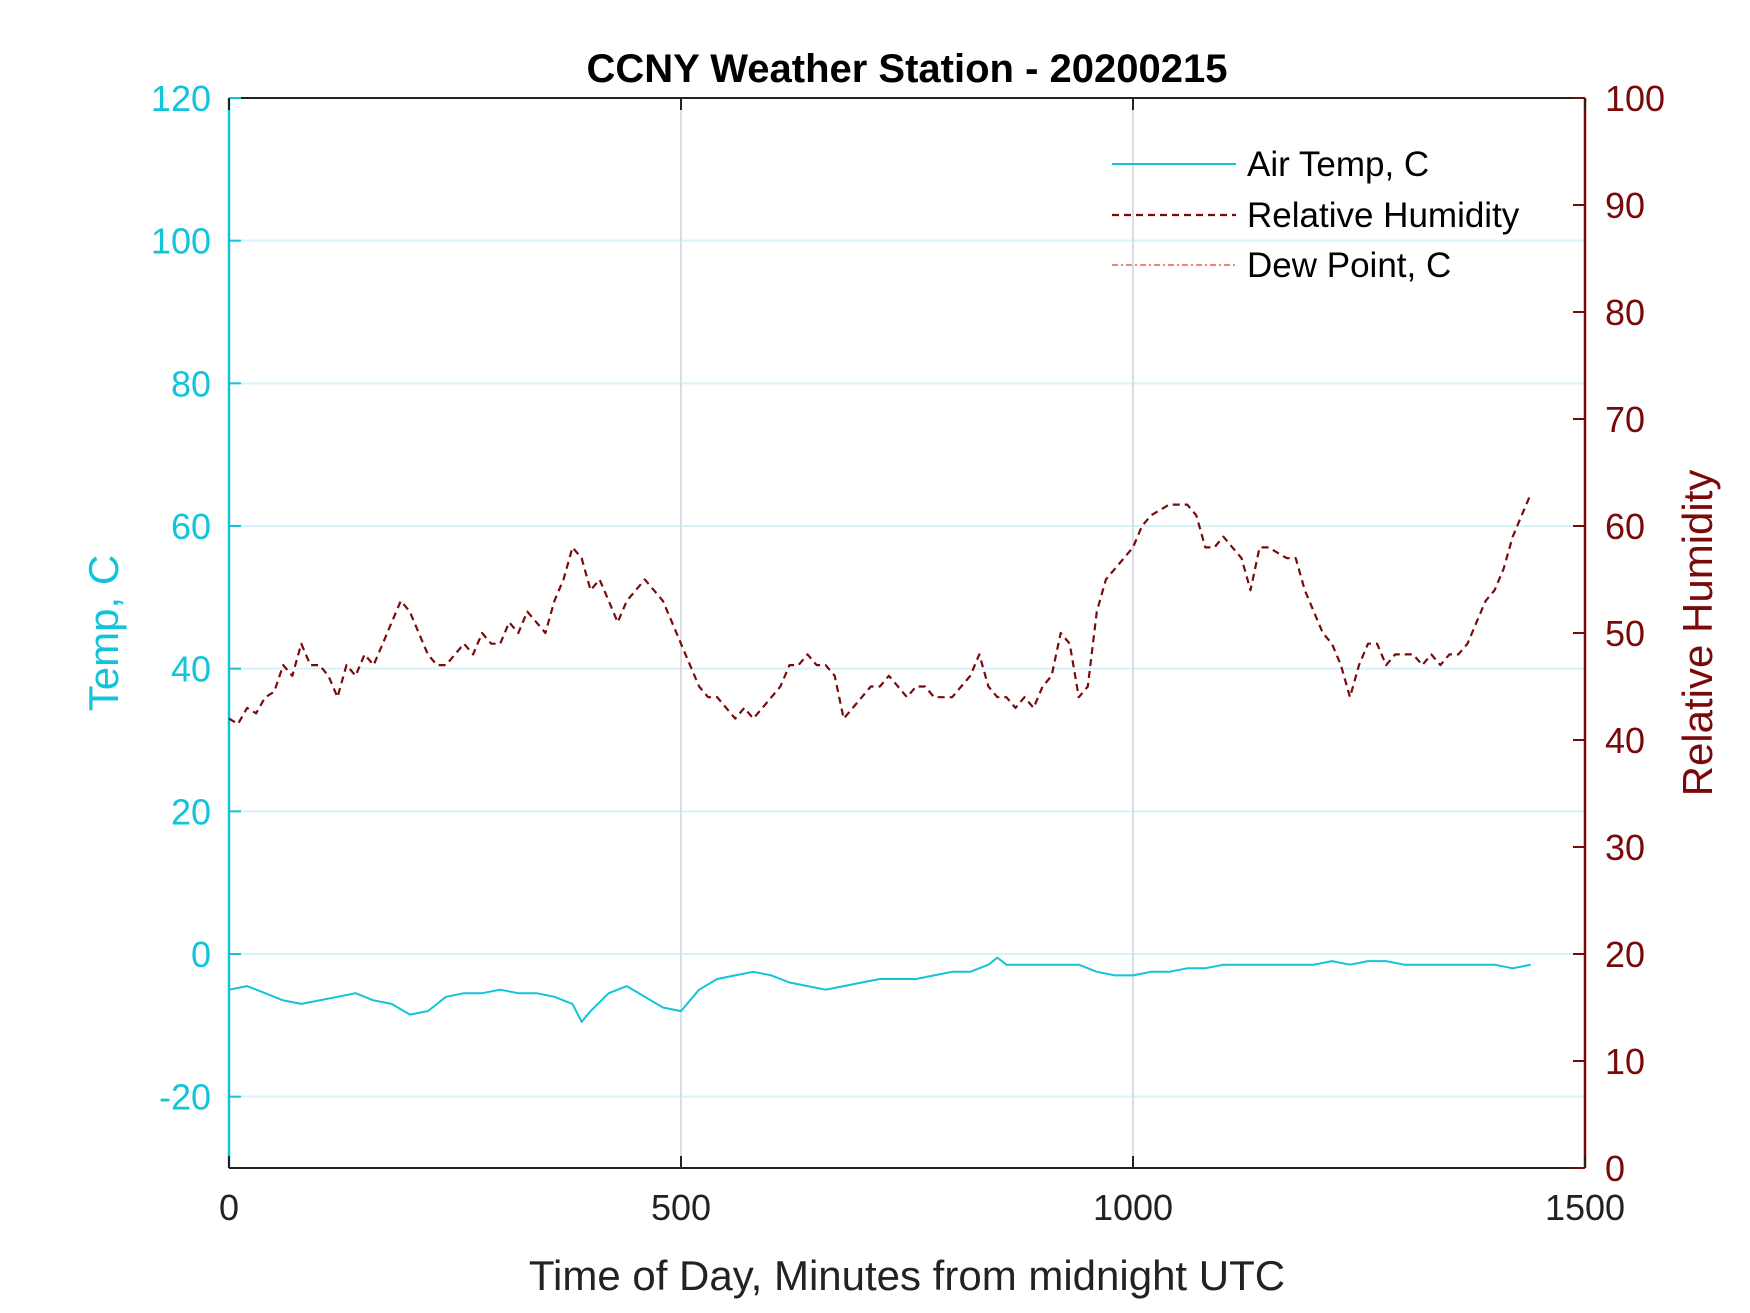 The height and width of the screenshot is (1313, 1750). I want to click on y-left-tick-label: 60, so click(191, 526).